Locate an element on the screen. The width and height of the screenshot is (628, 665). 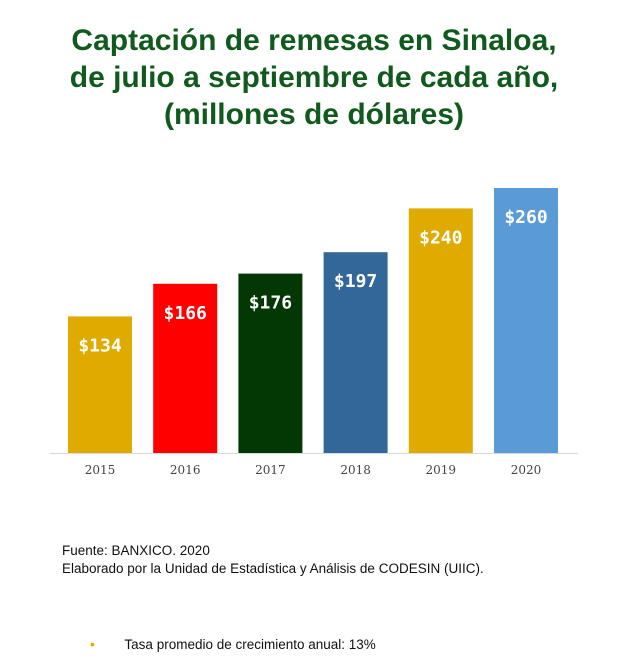
x-tick-label-2020: 2020 is located at coordinates (526, 470).